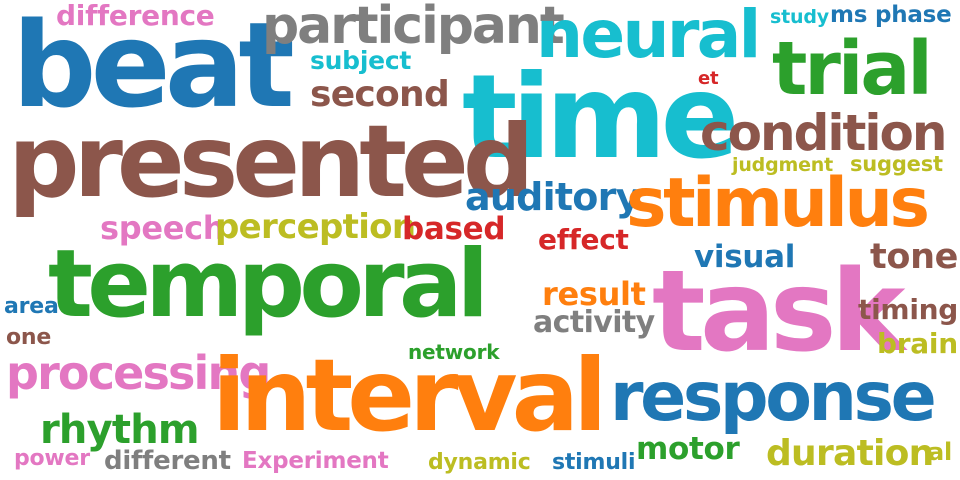 The height and width of the screenshot is (480, 960). What do you see at coordinates (913, 15) in the screenshot?
I see `word-phase: phase` at bounding box center [913, 15].